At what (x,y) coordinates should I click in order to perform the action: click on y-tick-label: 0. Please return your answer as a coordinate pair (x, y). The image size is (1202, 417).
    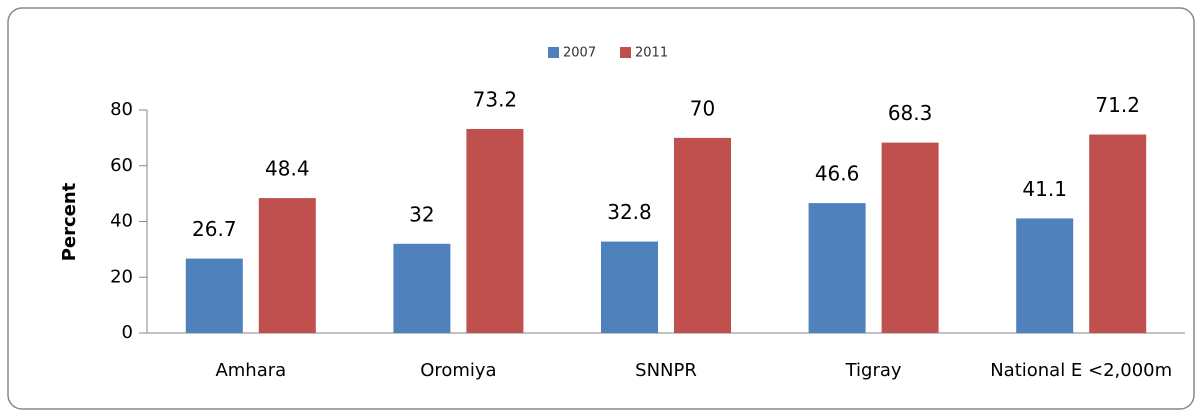
    Looking at the image, I should click on (127, 332).